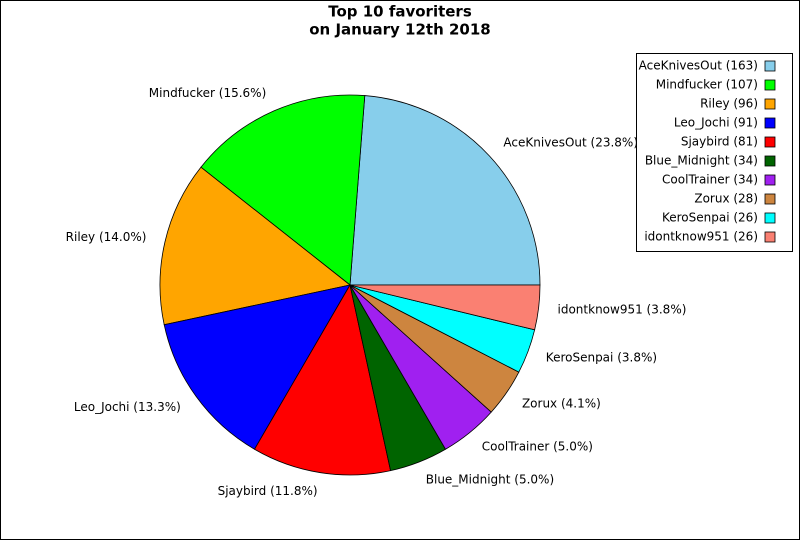 The height and width of the screenshot is (540, 800). What do you see at coordinates (707, 85) in the screenshot?
I see `legend-label: Mindfucker (107)` at bounding box center [707, 85].